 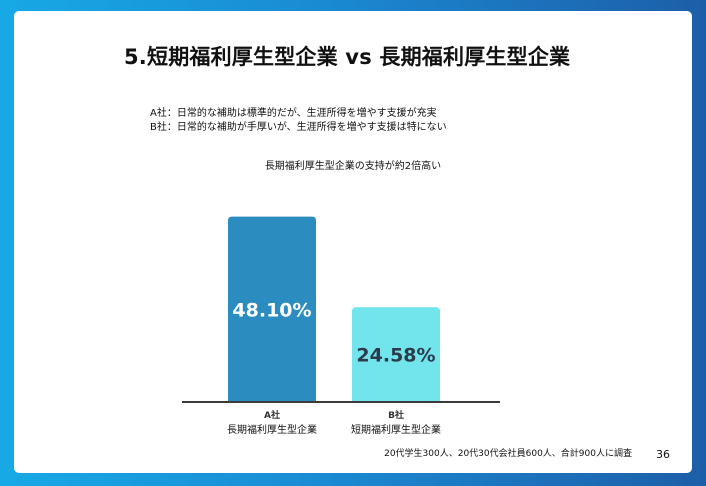 I want to click on description-company-b: B社：日常的な補助が手厚いが、生涯所得を増やす支援は特にない, so click(x=298, y=127).